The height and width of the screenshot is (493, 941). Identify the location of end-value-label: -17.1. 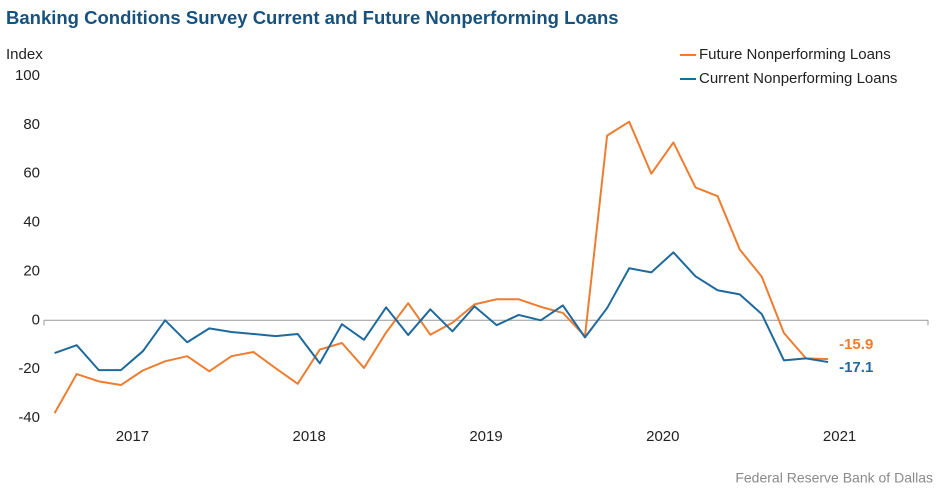
(856, 367).